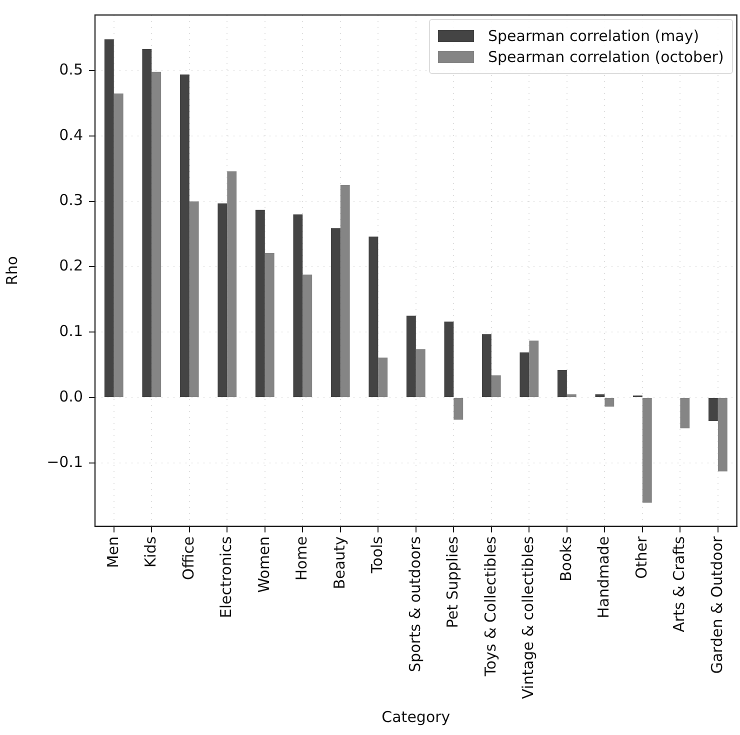 This screenshot has width=740, height=735. I want to click on x-tick-label: Men, so click(113, 552).